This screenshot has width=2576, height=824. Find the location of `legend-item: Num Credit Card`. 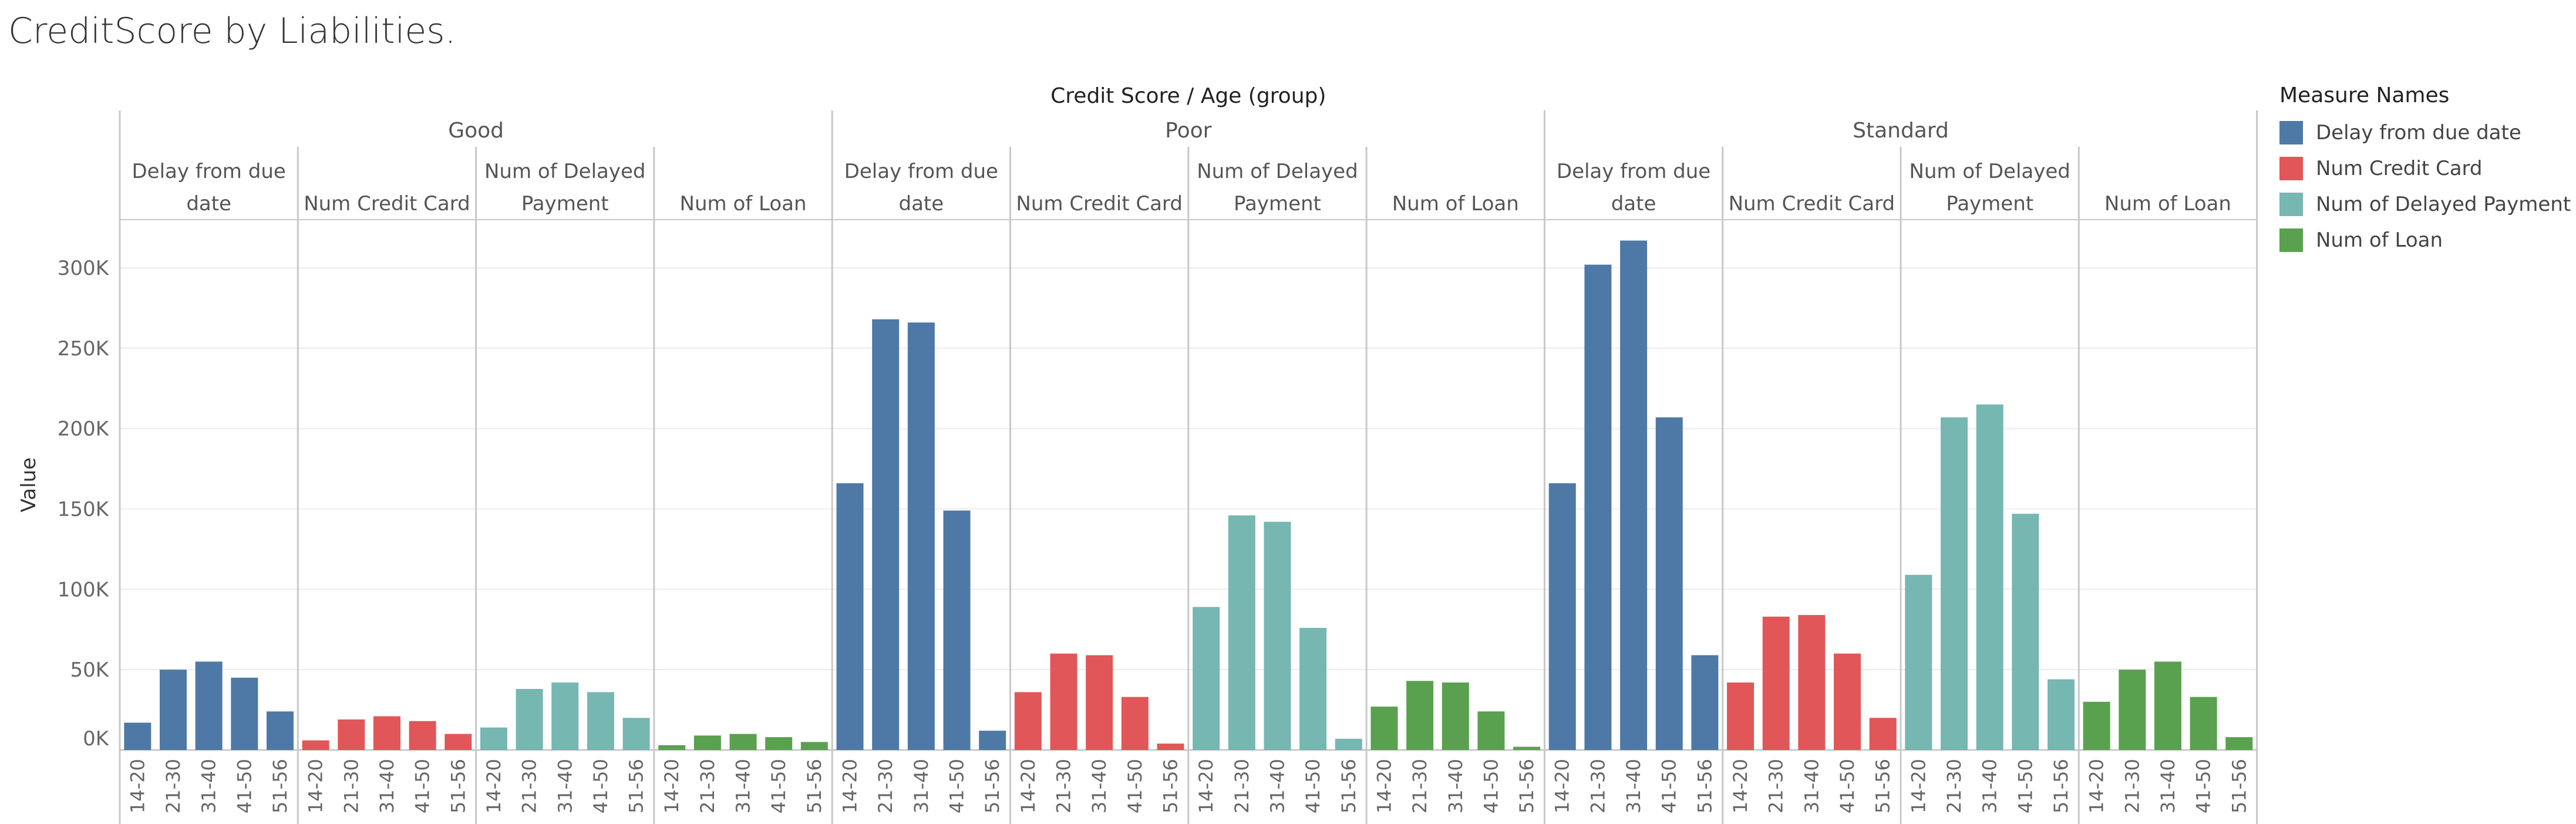

legend-item: Num Credit Card is located at coordinates (2425, 168).